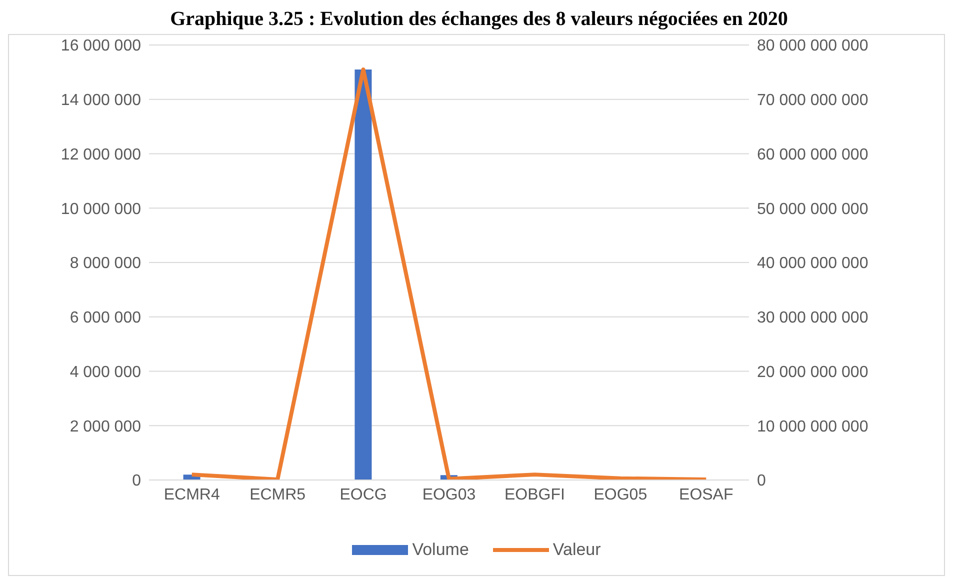  I want to click on y-tick-label: 12 000 000, so click(101, 155).